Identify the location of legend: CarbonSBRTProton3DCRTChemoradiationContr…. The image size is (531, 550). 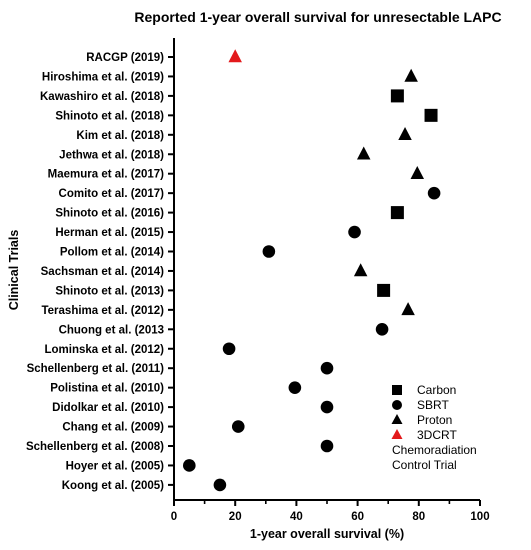
(434, 427).